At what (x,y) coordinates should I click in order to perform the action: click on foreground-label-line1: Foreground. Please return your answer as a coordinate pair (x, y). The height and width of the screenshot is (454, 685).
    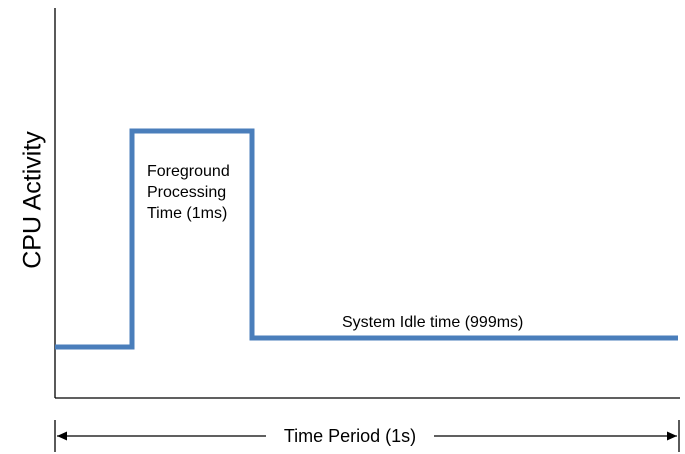
    Looking at the image, I should click on (188, 171).